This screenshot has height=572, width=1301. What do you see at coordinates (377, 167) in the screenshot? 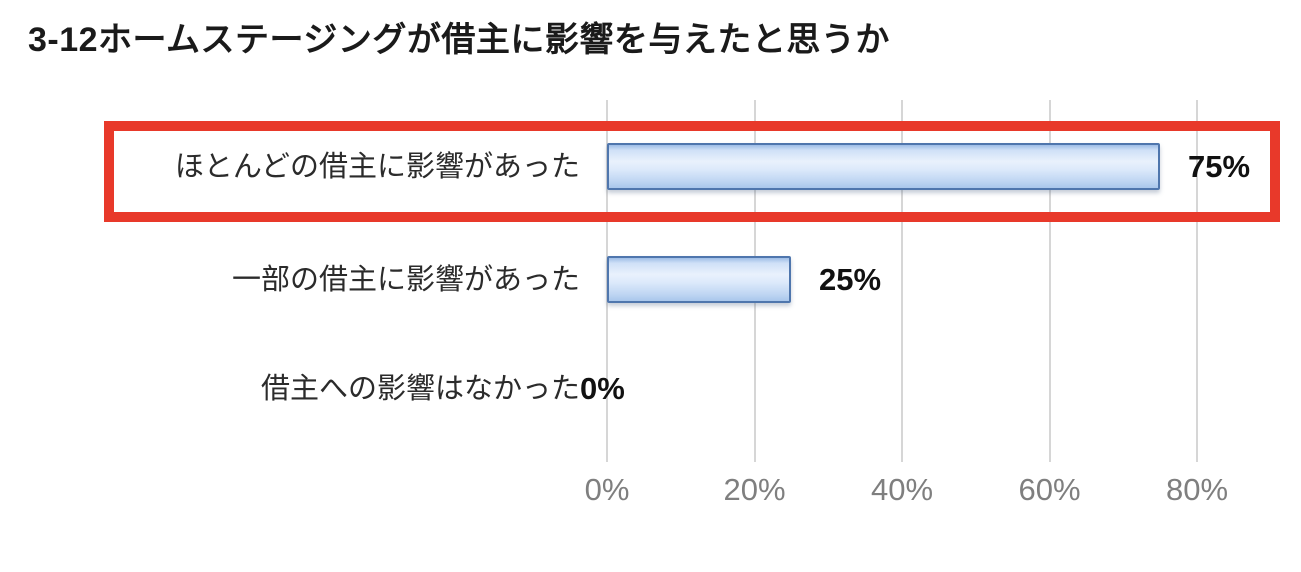
I see `category-label: ほとんどの借主に影響があった` at bounding box center [377, 167].